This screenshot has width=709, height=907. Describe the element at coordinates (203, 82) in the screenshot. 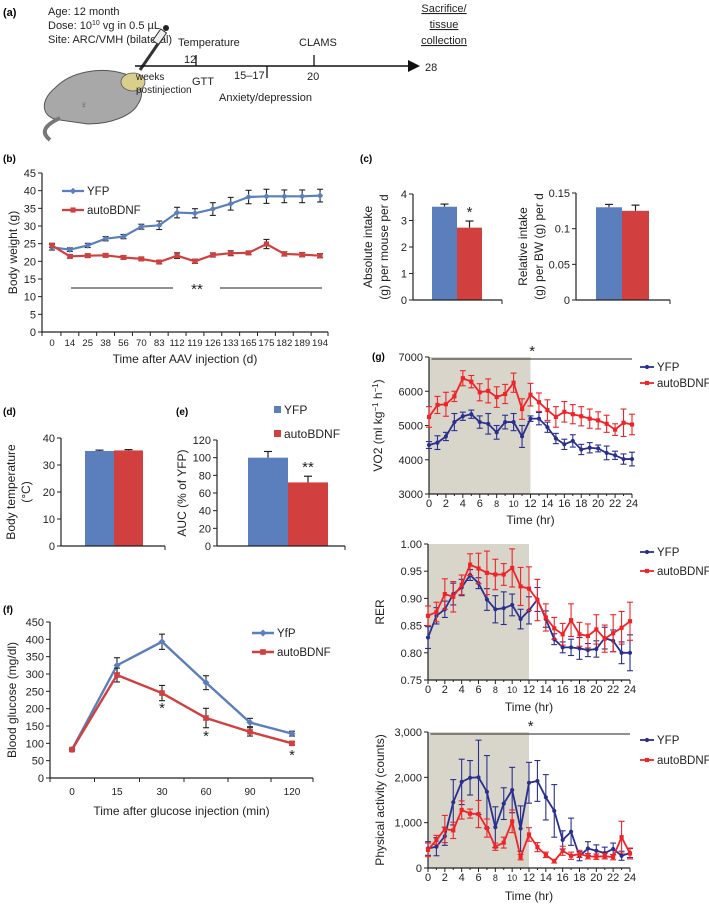

I see `gtt-label: GTT` at that location.